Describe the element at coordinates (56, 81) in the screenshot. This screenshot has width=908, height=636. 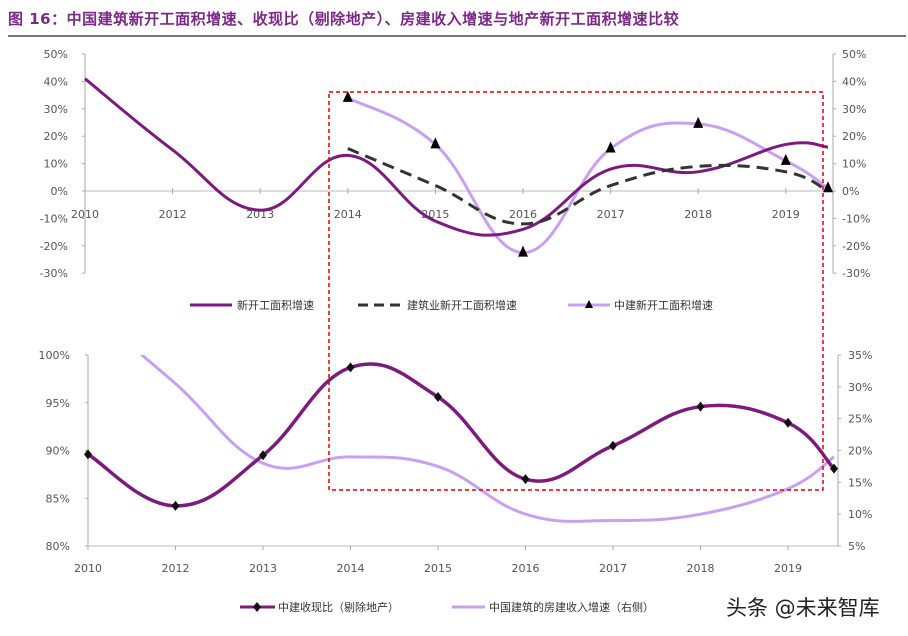
I see `y-left-tick-label: 40%` at that location.